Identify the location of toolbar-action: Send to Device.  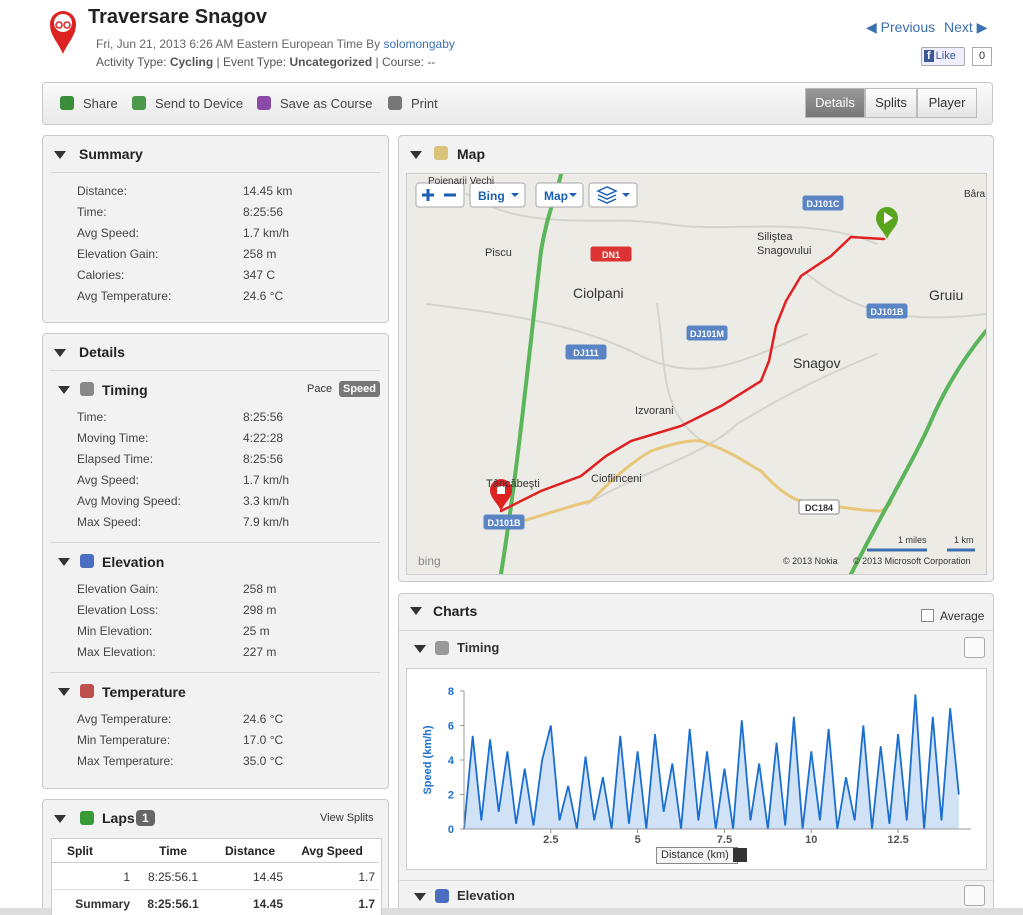
(199, 103).